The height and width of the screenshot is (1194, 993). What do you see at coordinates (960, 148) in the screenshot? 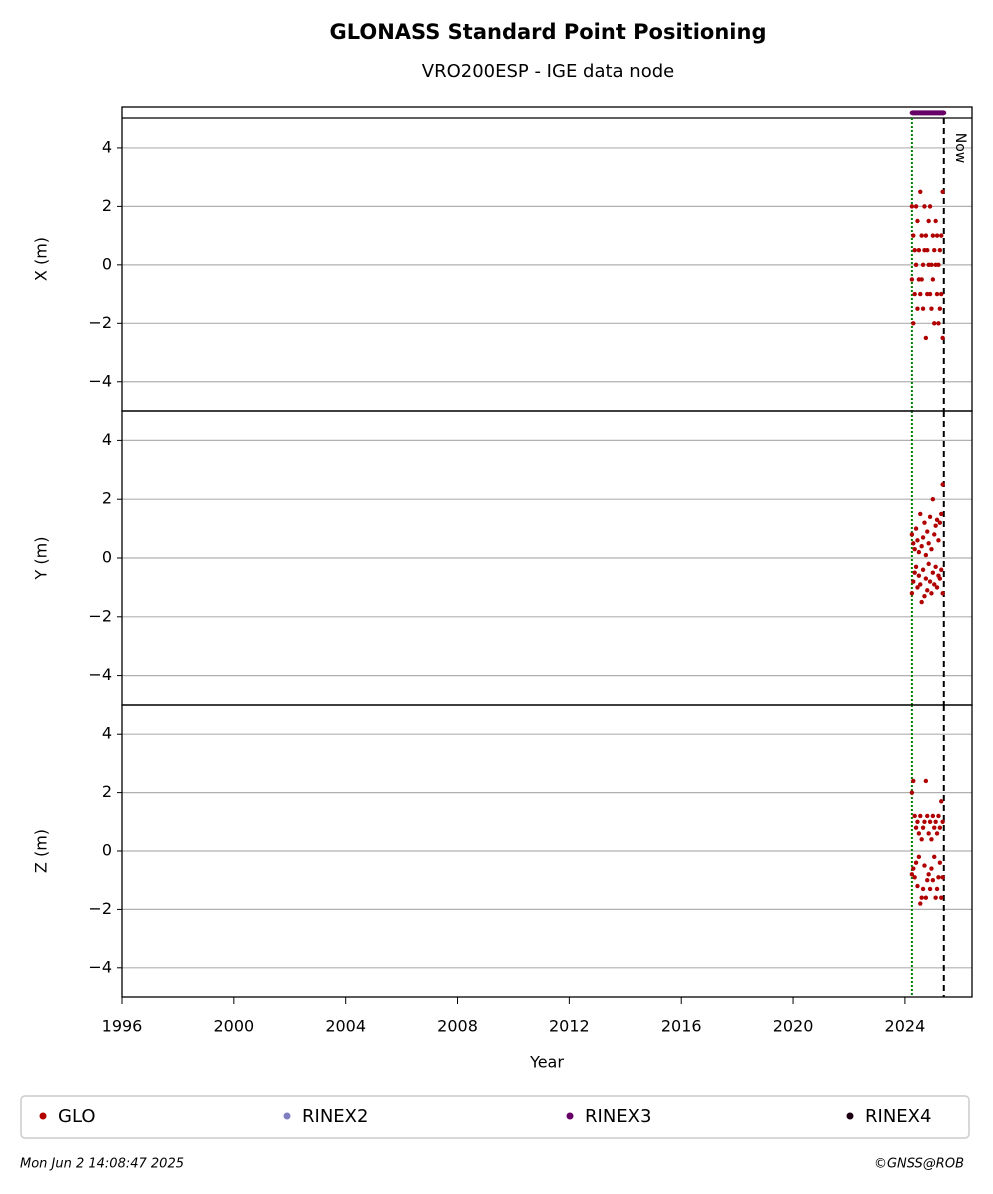
I see `marker-label: Now` at bounding box center [960, 148].